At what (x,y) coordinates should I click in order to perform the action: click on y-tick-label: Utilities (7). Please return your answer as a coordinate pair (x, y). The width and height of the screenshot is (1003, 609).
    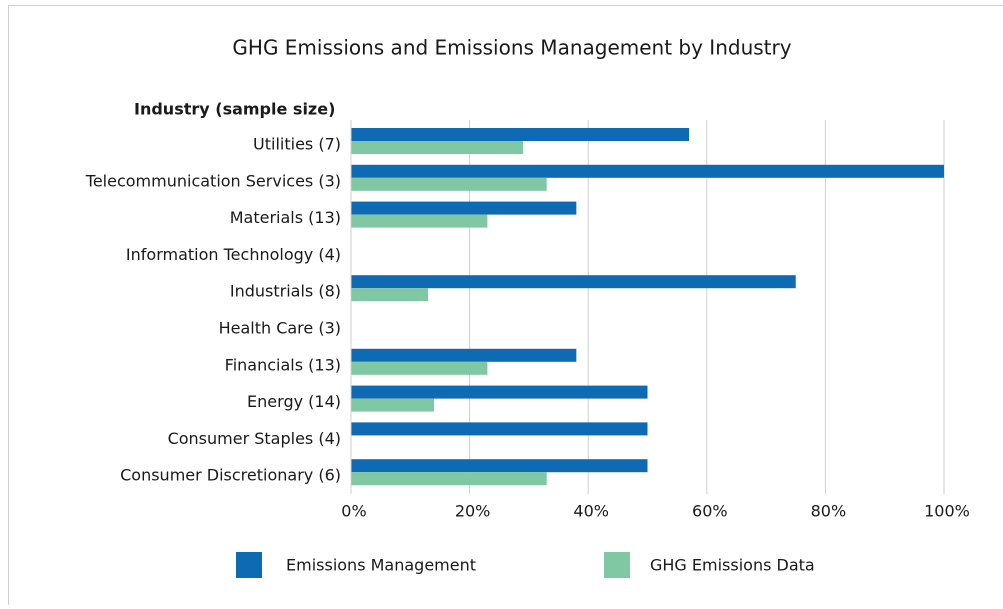
    Looking at the image, I should click on (297, 144).